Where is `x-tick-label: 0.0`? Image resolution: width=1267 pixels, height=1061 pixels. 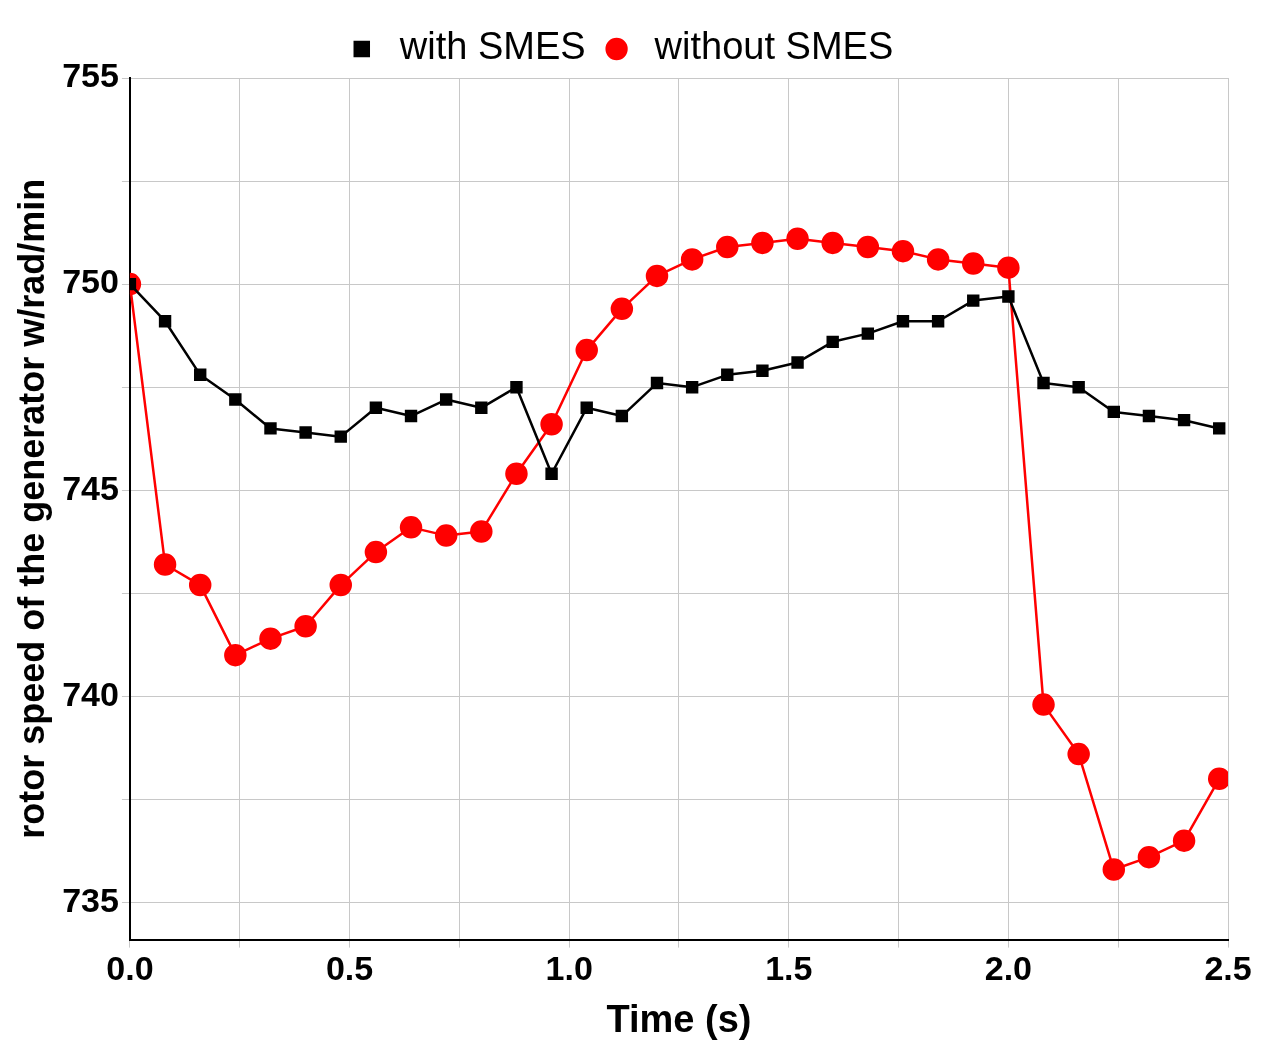
x-tick-label: 0.0 is located at coordinates (130, 968).